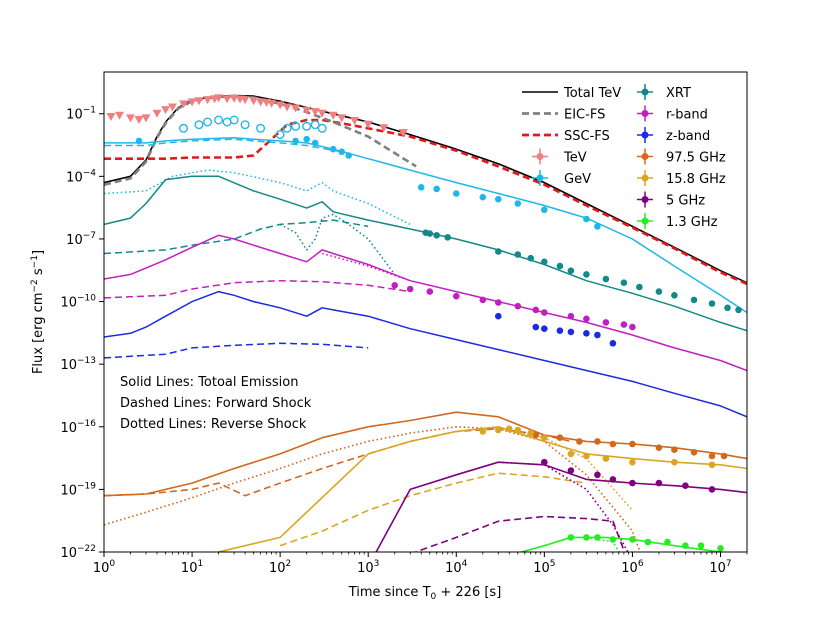  What do you see at coordinates (257, 197) in the screenshot?
I see `curve-gev-rs` at bounding box center [257, 197].